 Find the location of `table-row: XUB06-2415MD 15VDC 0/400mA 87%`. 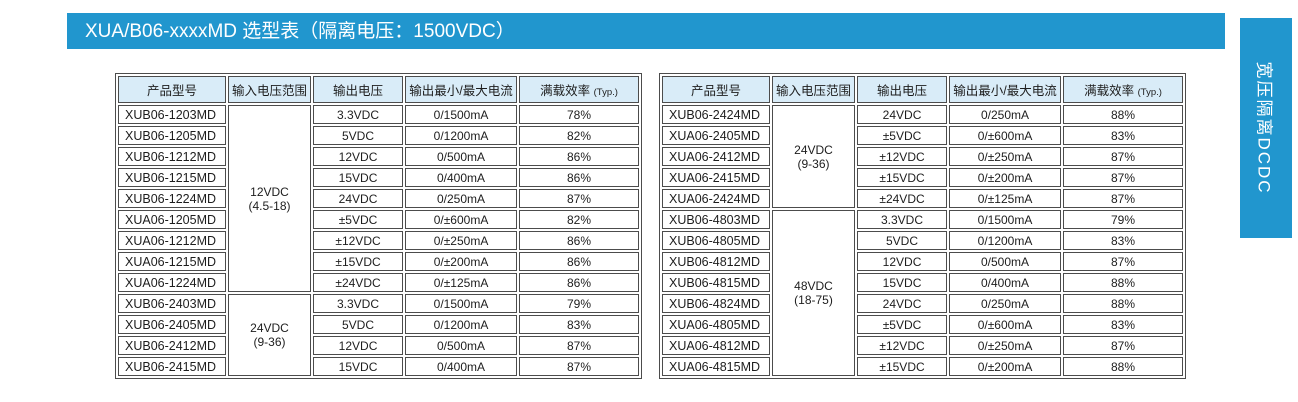

table-row: XUB06-2415MD 15VDC 0/400mA 87% is located at coordinates (379, 366).